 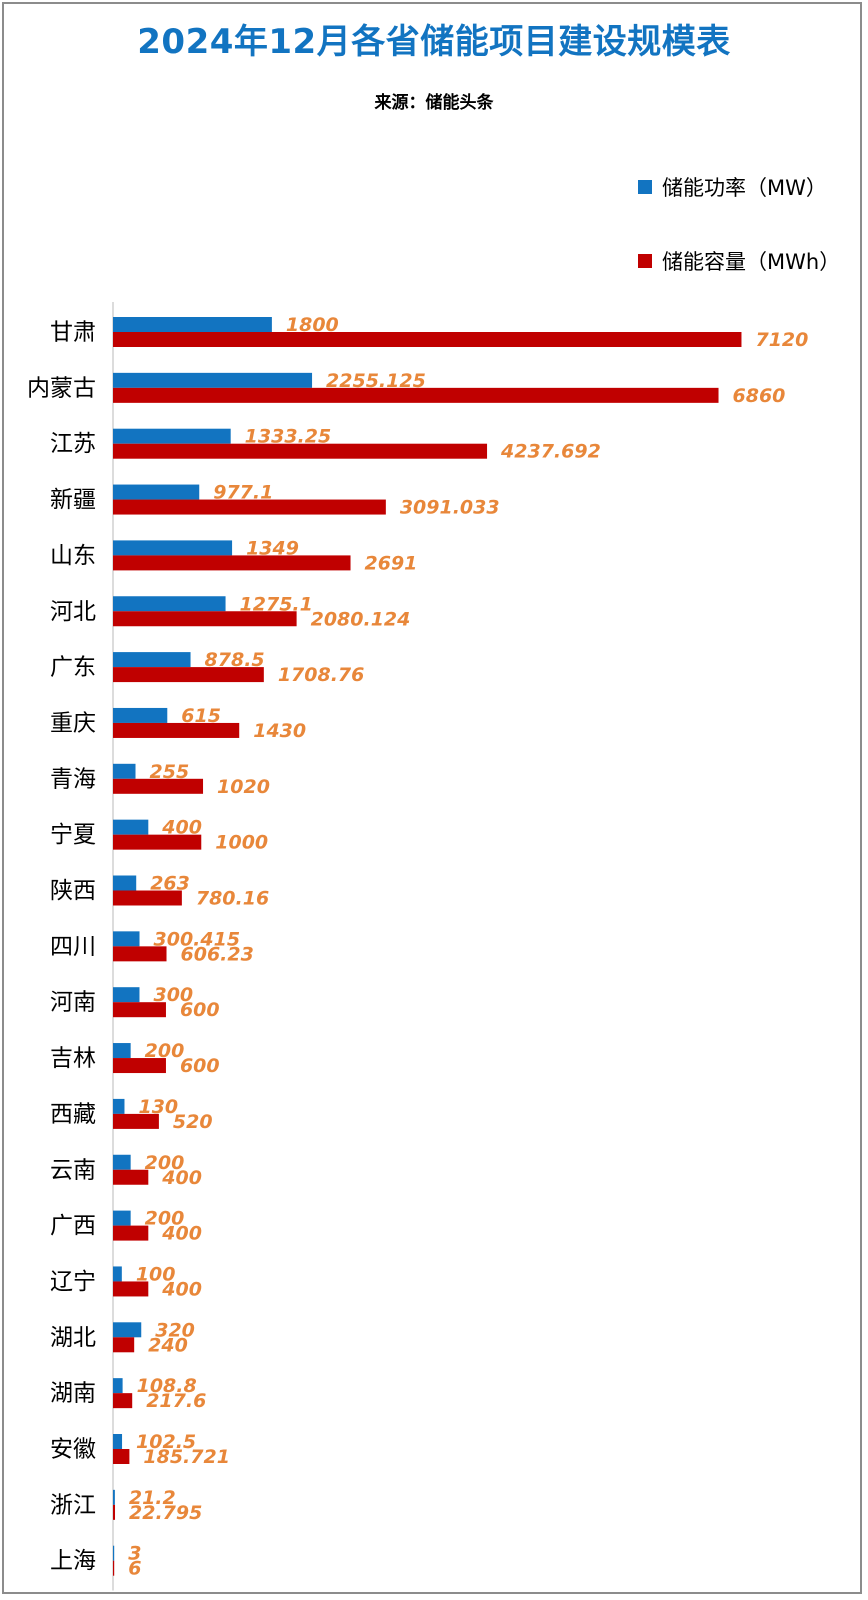 I want to click on legend-item-capacity: 储能容量（MWh）, so click(x=739, y=261).